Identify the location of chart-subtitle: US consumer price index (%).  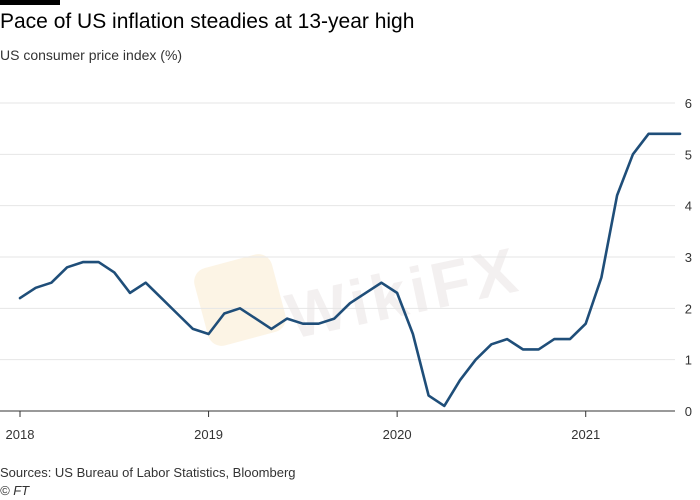
(91, 55).